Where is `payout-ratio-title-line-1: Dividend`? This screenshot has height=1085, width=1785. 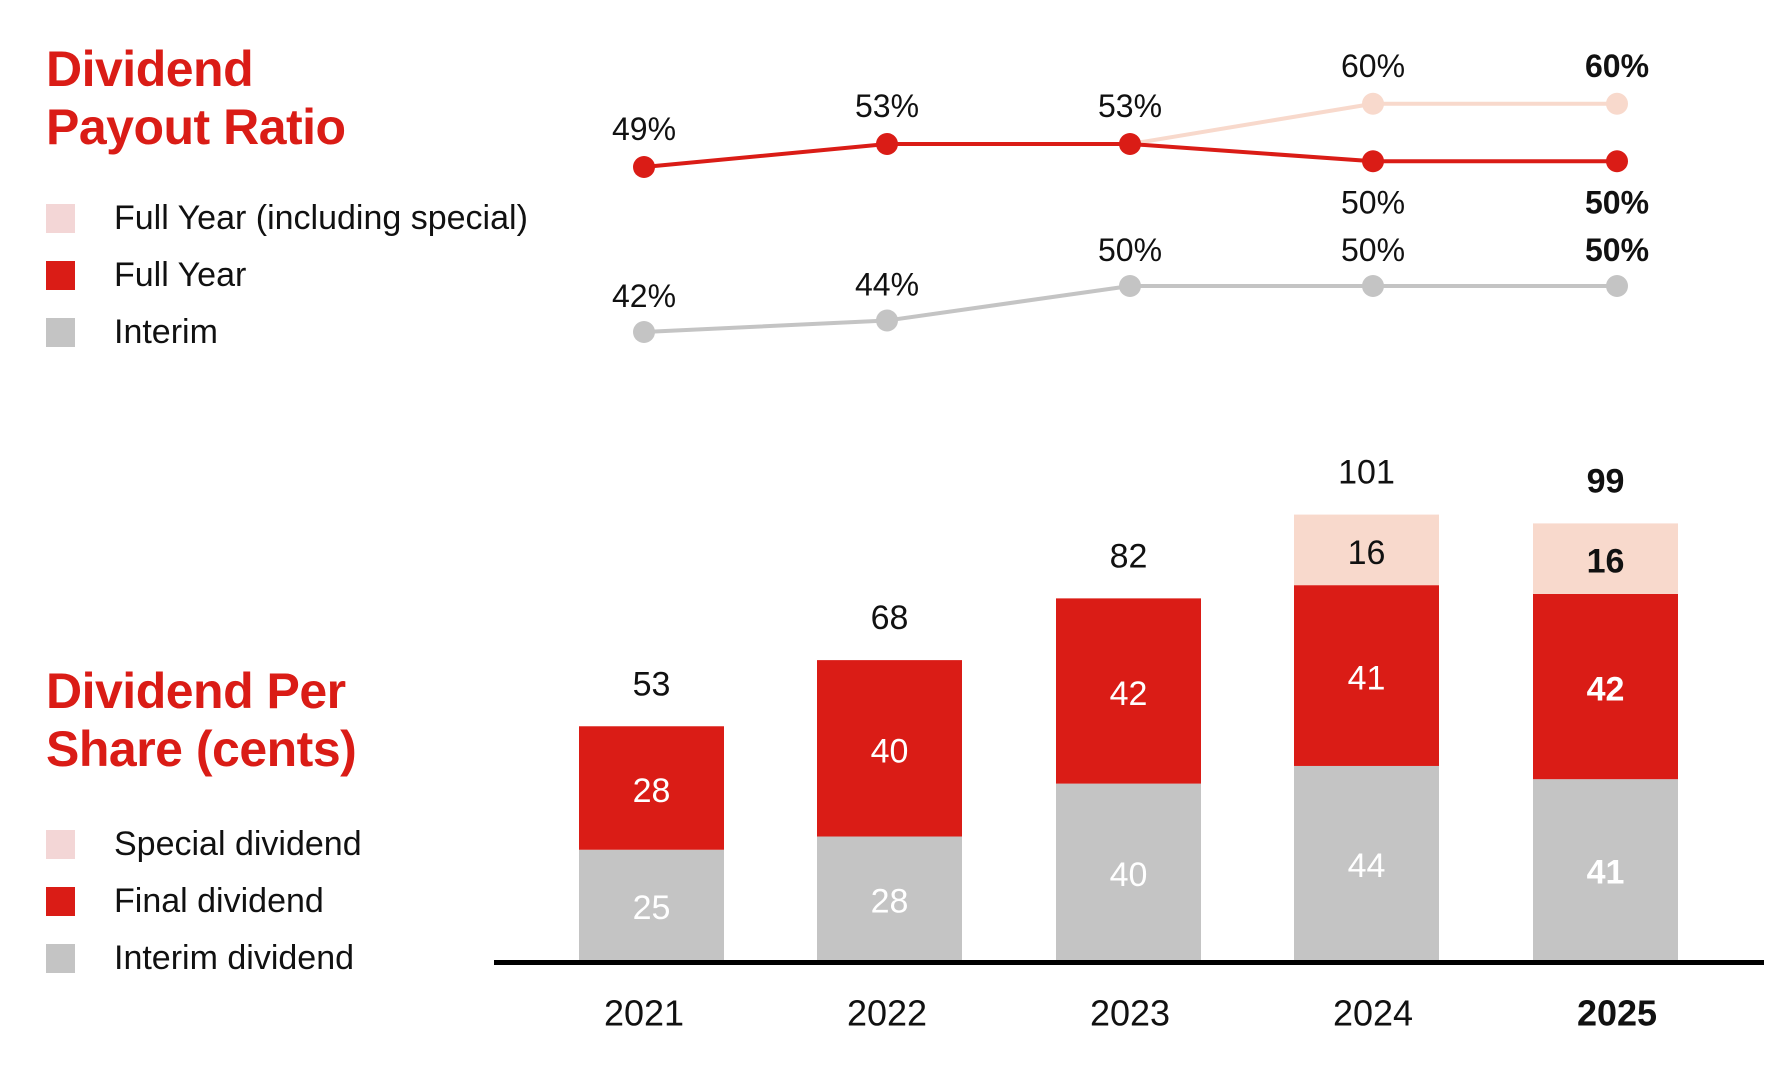
payout-ratio-title-line-1: Dividend is located at coordinates (150, 69).